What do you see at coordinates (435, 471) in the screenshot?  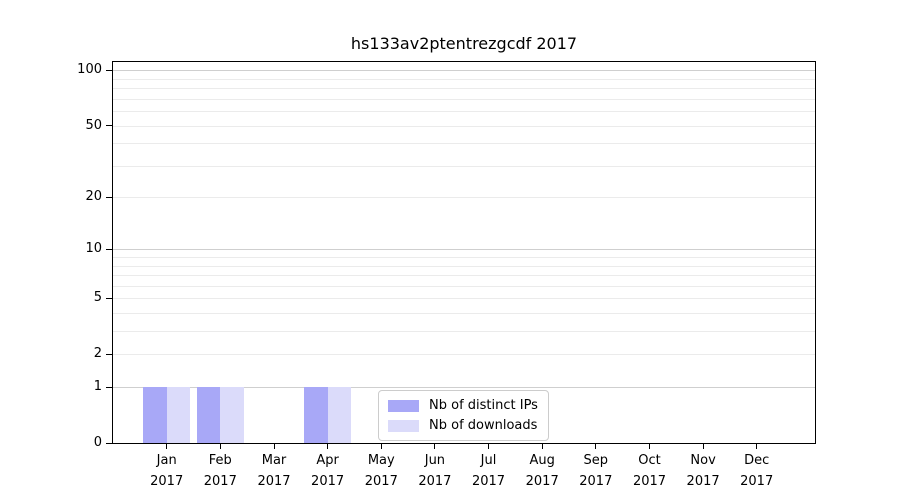 I see `x-tick-label: Jun 2017` at bounding box center [435, 471].